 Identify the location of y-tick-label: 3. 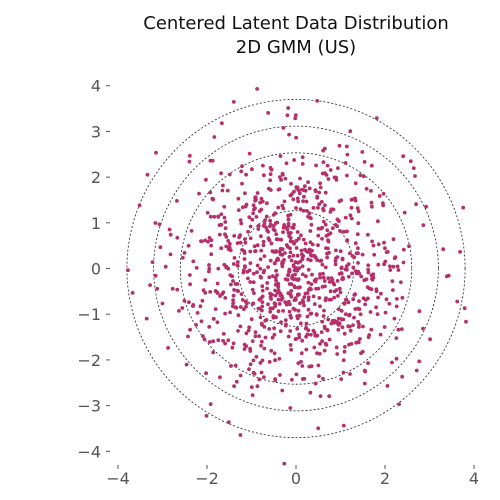
(96, 131).